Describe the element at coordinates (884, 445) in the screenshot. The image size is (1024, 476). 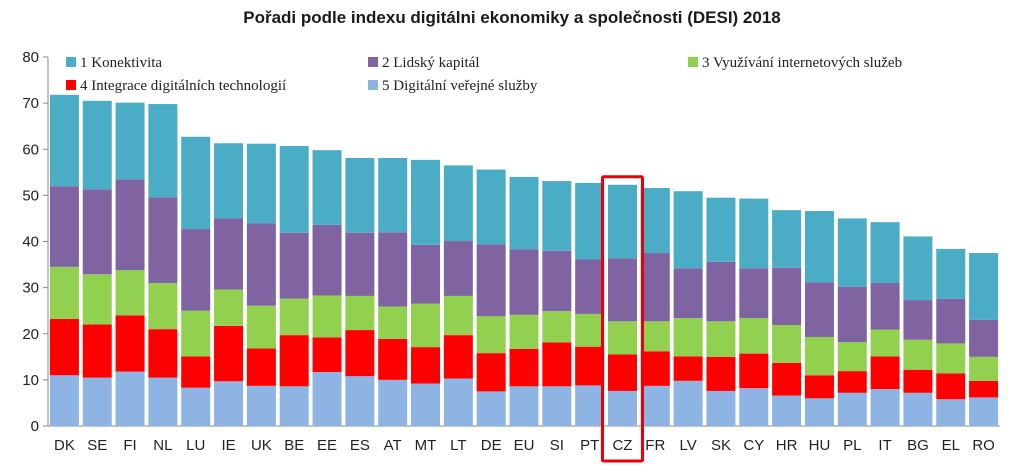
I see `x-tick-label: IT` at that location.